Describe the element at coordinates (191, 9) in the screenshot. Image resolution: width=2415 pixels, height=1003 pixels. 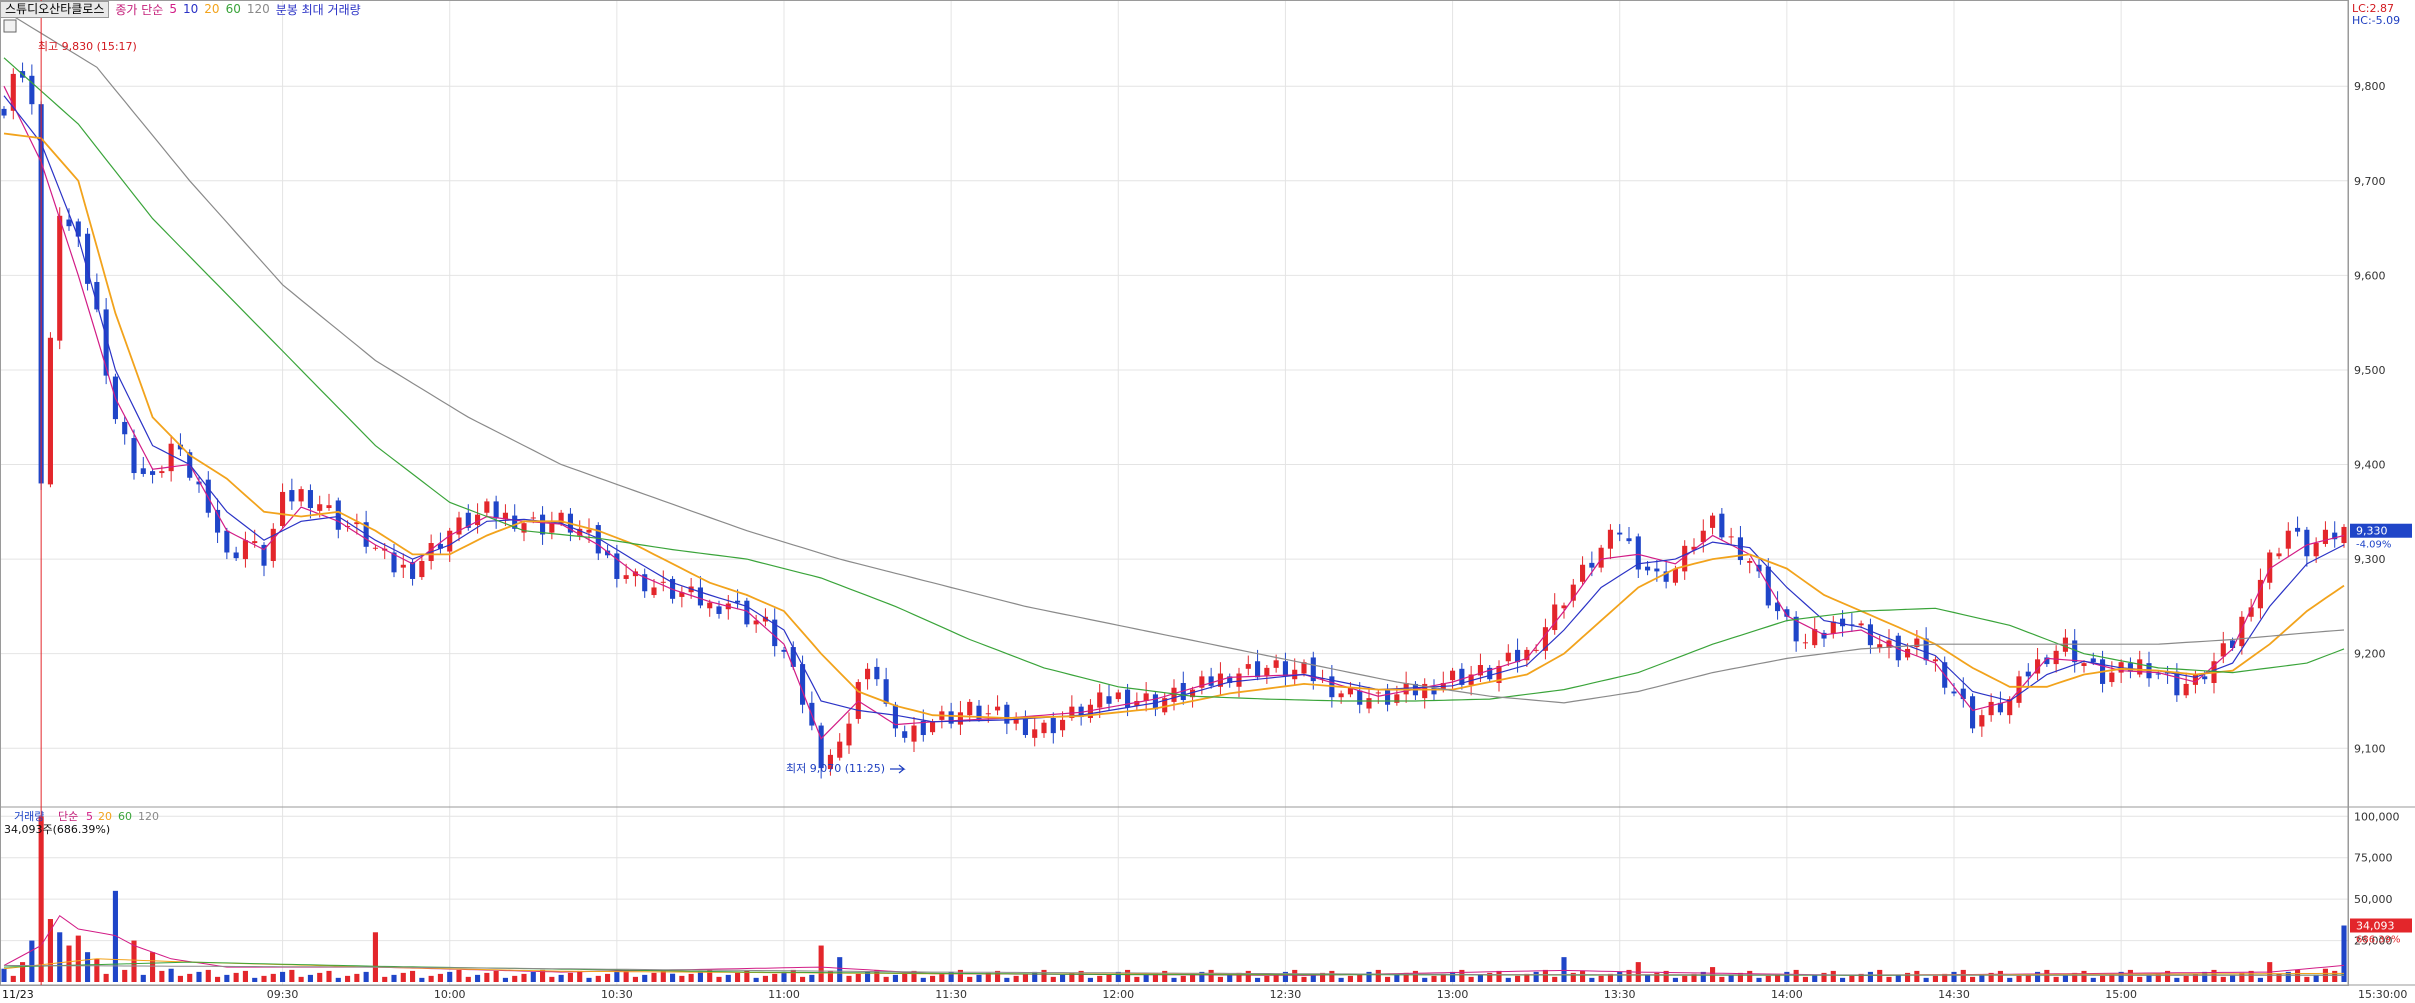
I see `ma10-label: 10` at that location.